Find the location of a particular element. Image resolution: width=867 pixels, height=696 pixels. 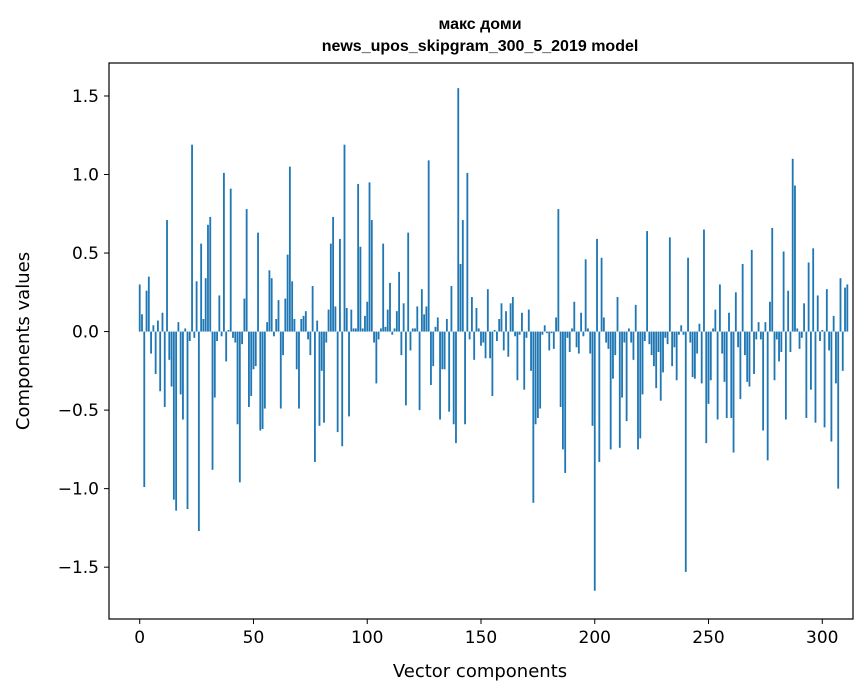

y-tick-label: 1.5 is located at coordinates (85, 97).